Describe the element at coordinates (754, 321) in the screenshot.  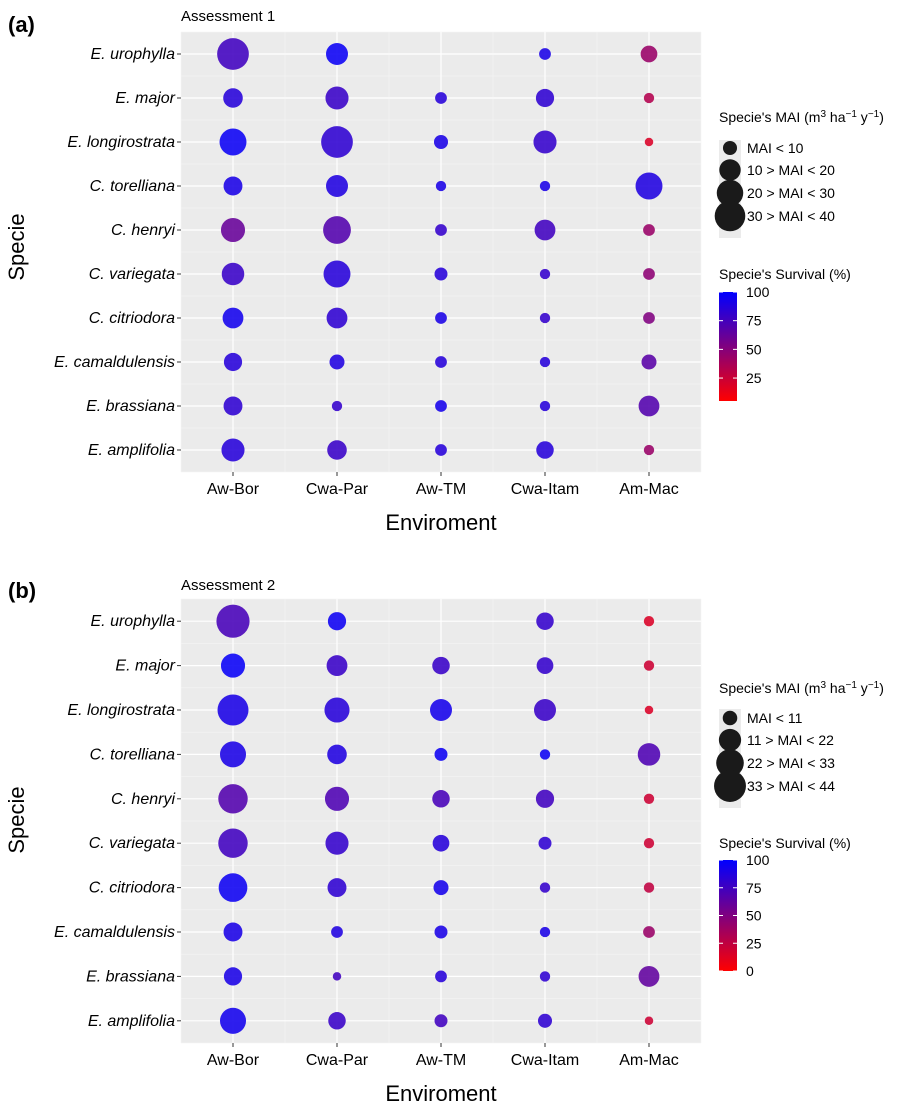
I see `color-legend-label: 75` at that location.